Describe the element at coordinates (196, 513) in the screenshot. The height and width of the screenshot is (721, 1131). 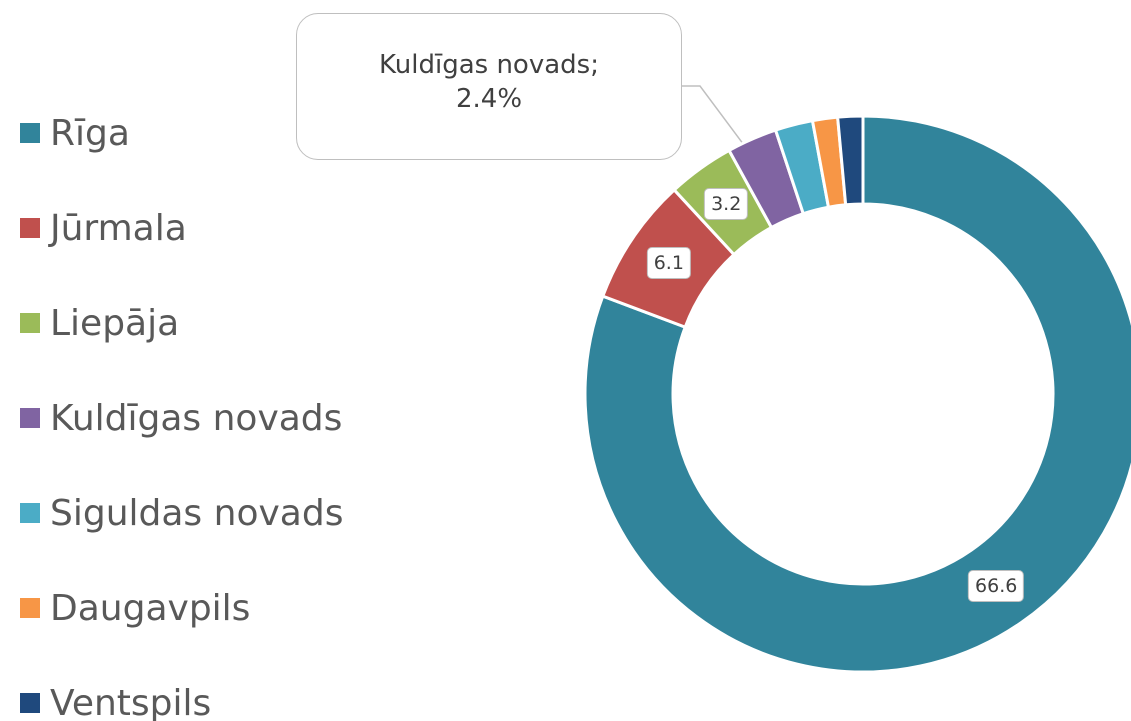
I see `legend-label: Siguldas novads` at that location.